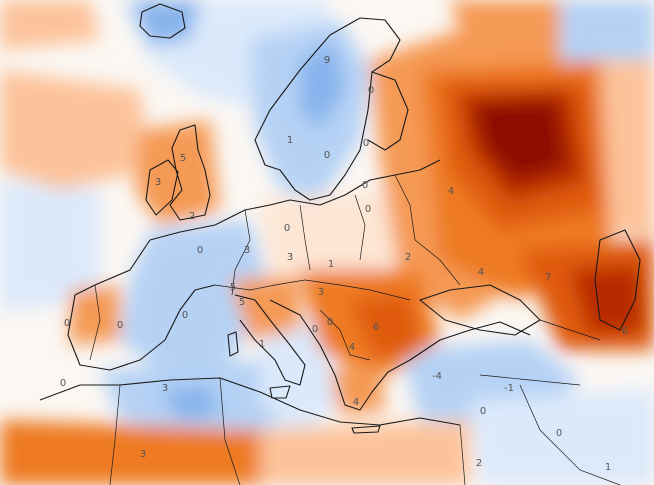  I want to click on coast-crete, so click(366, 429).